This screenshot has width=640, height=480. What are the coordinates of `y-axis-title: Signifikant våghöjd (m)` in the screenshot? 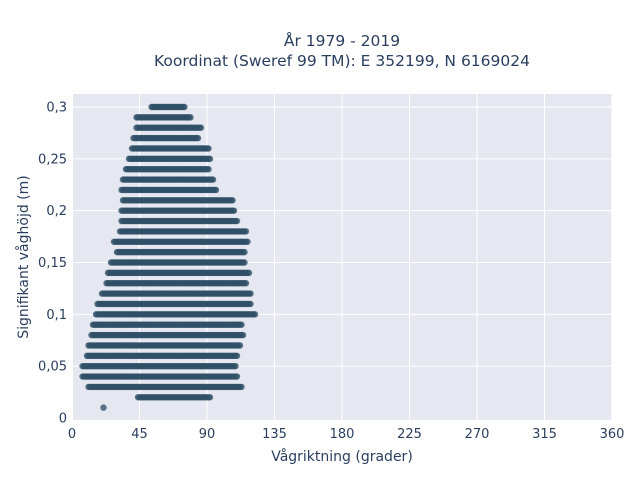 It's located at (23, 256).